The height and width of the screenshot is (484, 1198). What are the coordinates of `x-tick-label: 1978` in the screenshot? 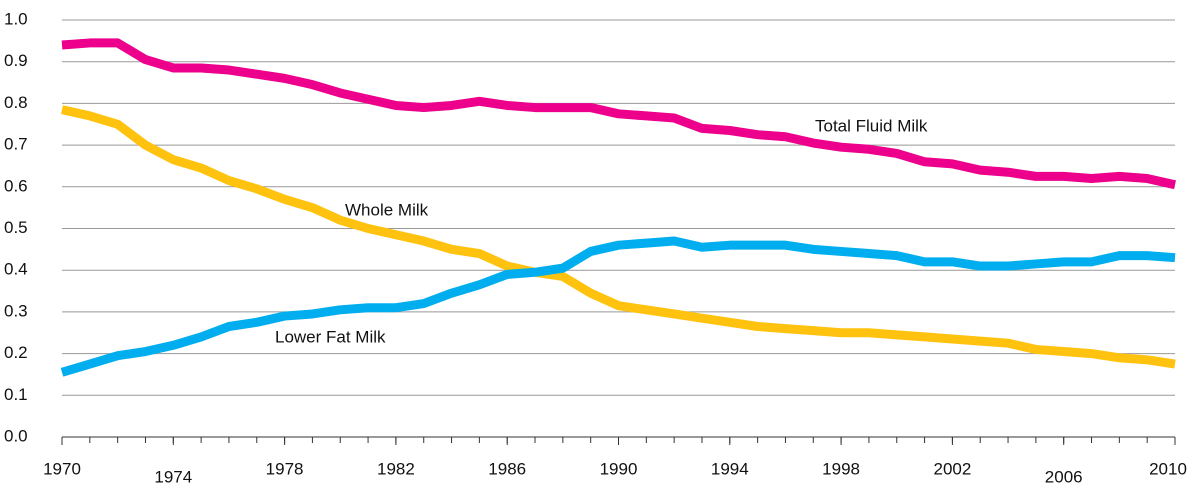 It's located at (285, 468).